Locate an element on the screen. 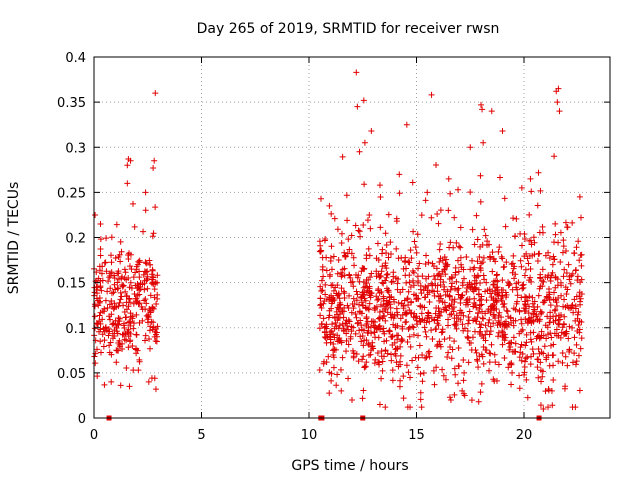 Image resolution: width=640 pixels, height=480 pixels. y-tick-label: 0.1 is located at coordinates (75, 329).